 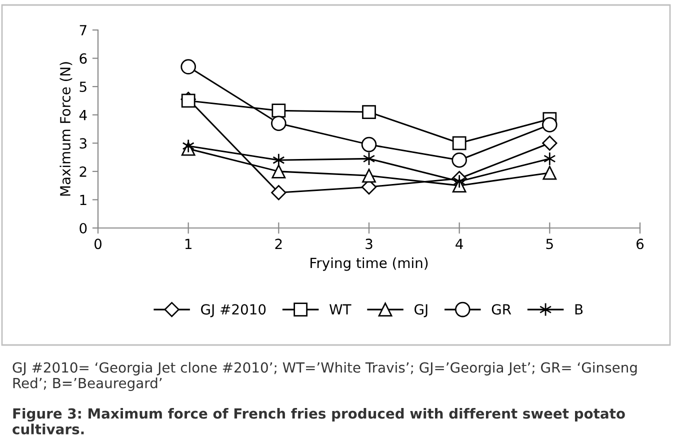 I want to click on caption: Figure 3: Maximum force of French fries produced with different sweet potato cultivars., so click(x=318, y=421).